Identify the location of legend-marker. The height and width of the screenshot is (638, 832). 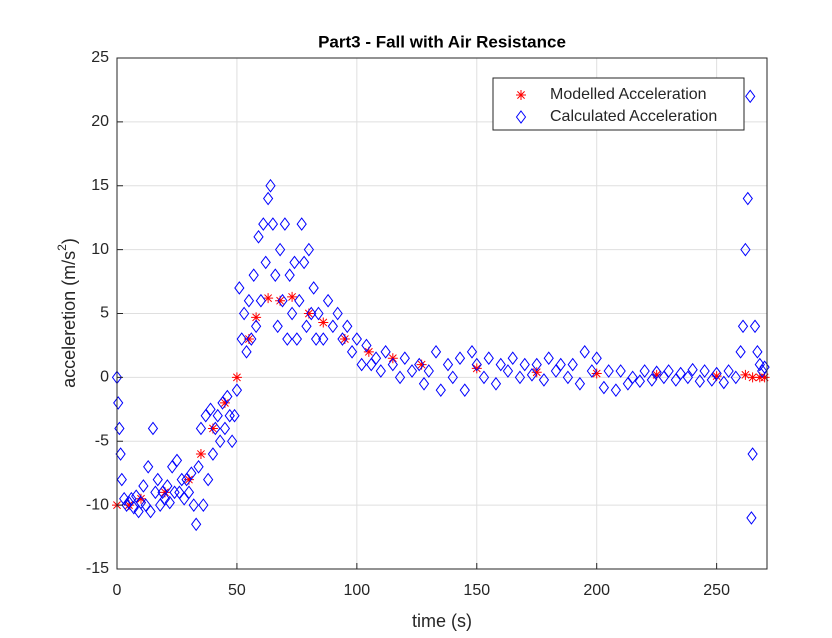
(521, 95).